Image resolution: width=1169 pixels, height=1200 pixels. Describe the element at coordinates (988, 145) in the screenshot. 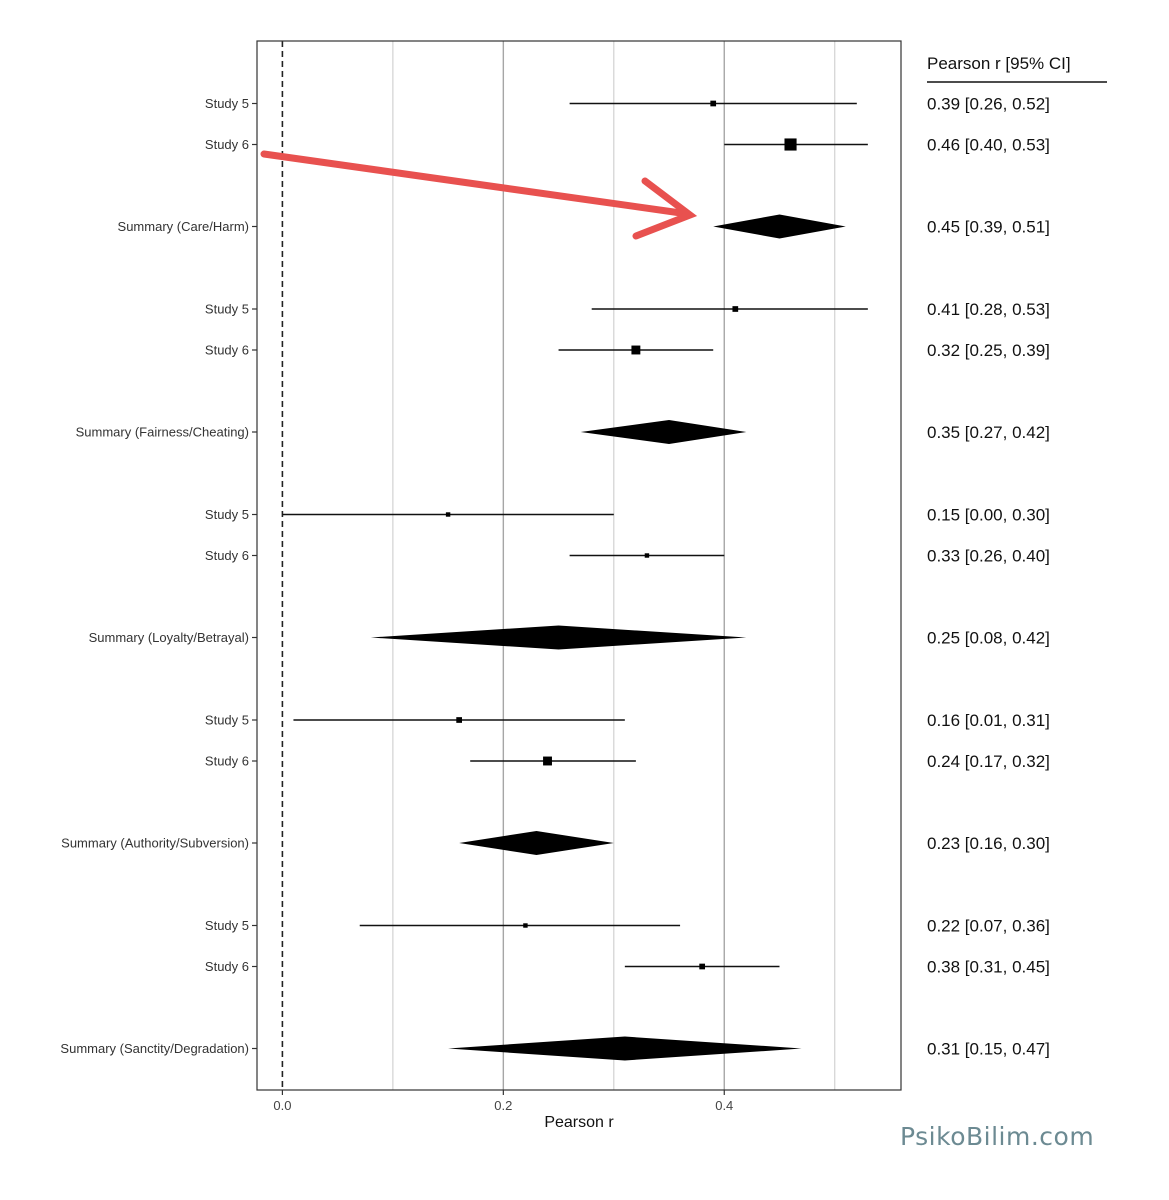

I see `estimate-label-1: 0.46 [0.40, 0.53]` at that location.